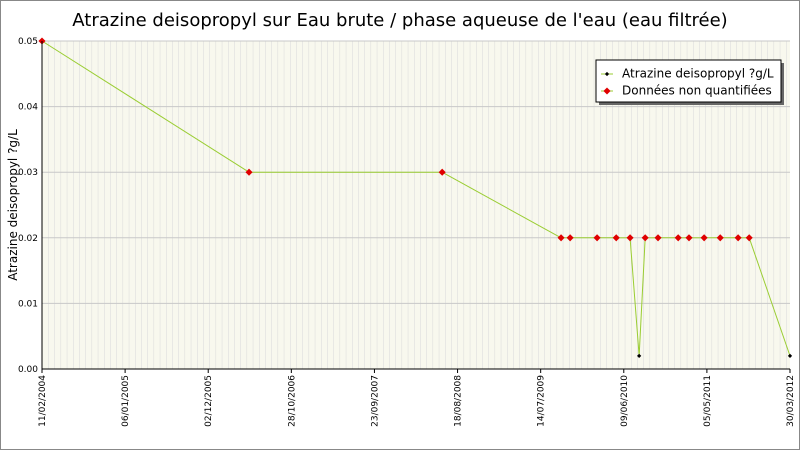  Describe the element at coordinates (13, 205) in the screenshot. I see `y-axis-label: Atrazine deisopropyl ?g/L` at that location.